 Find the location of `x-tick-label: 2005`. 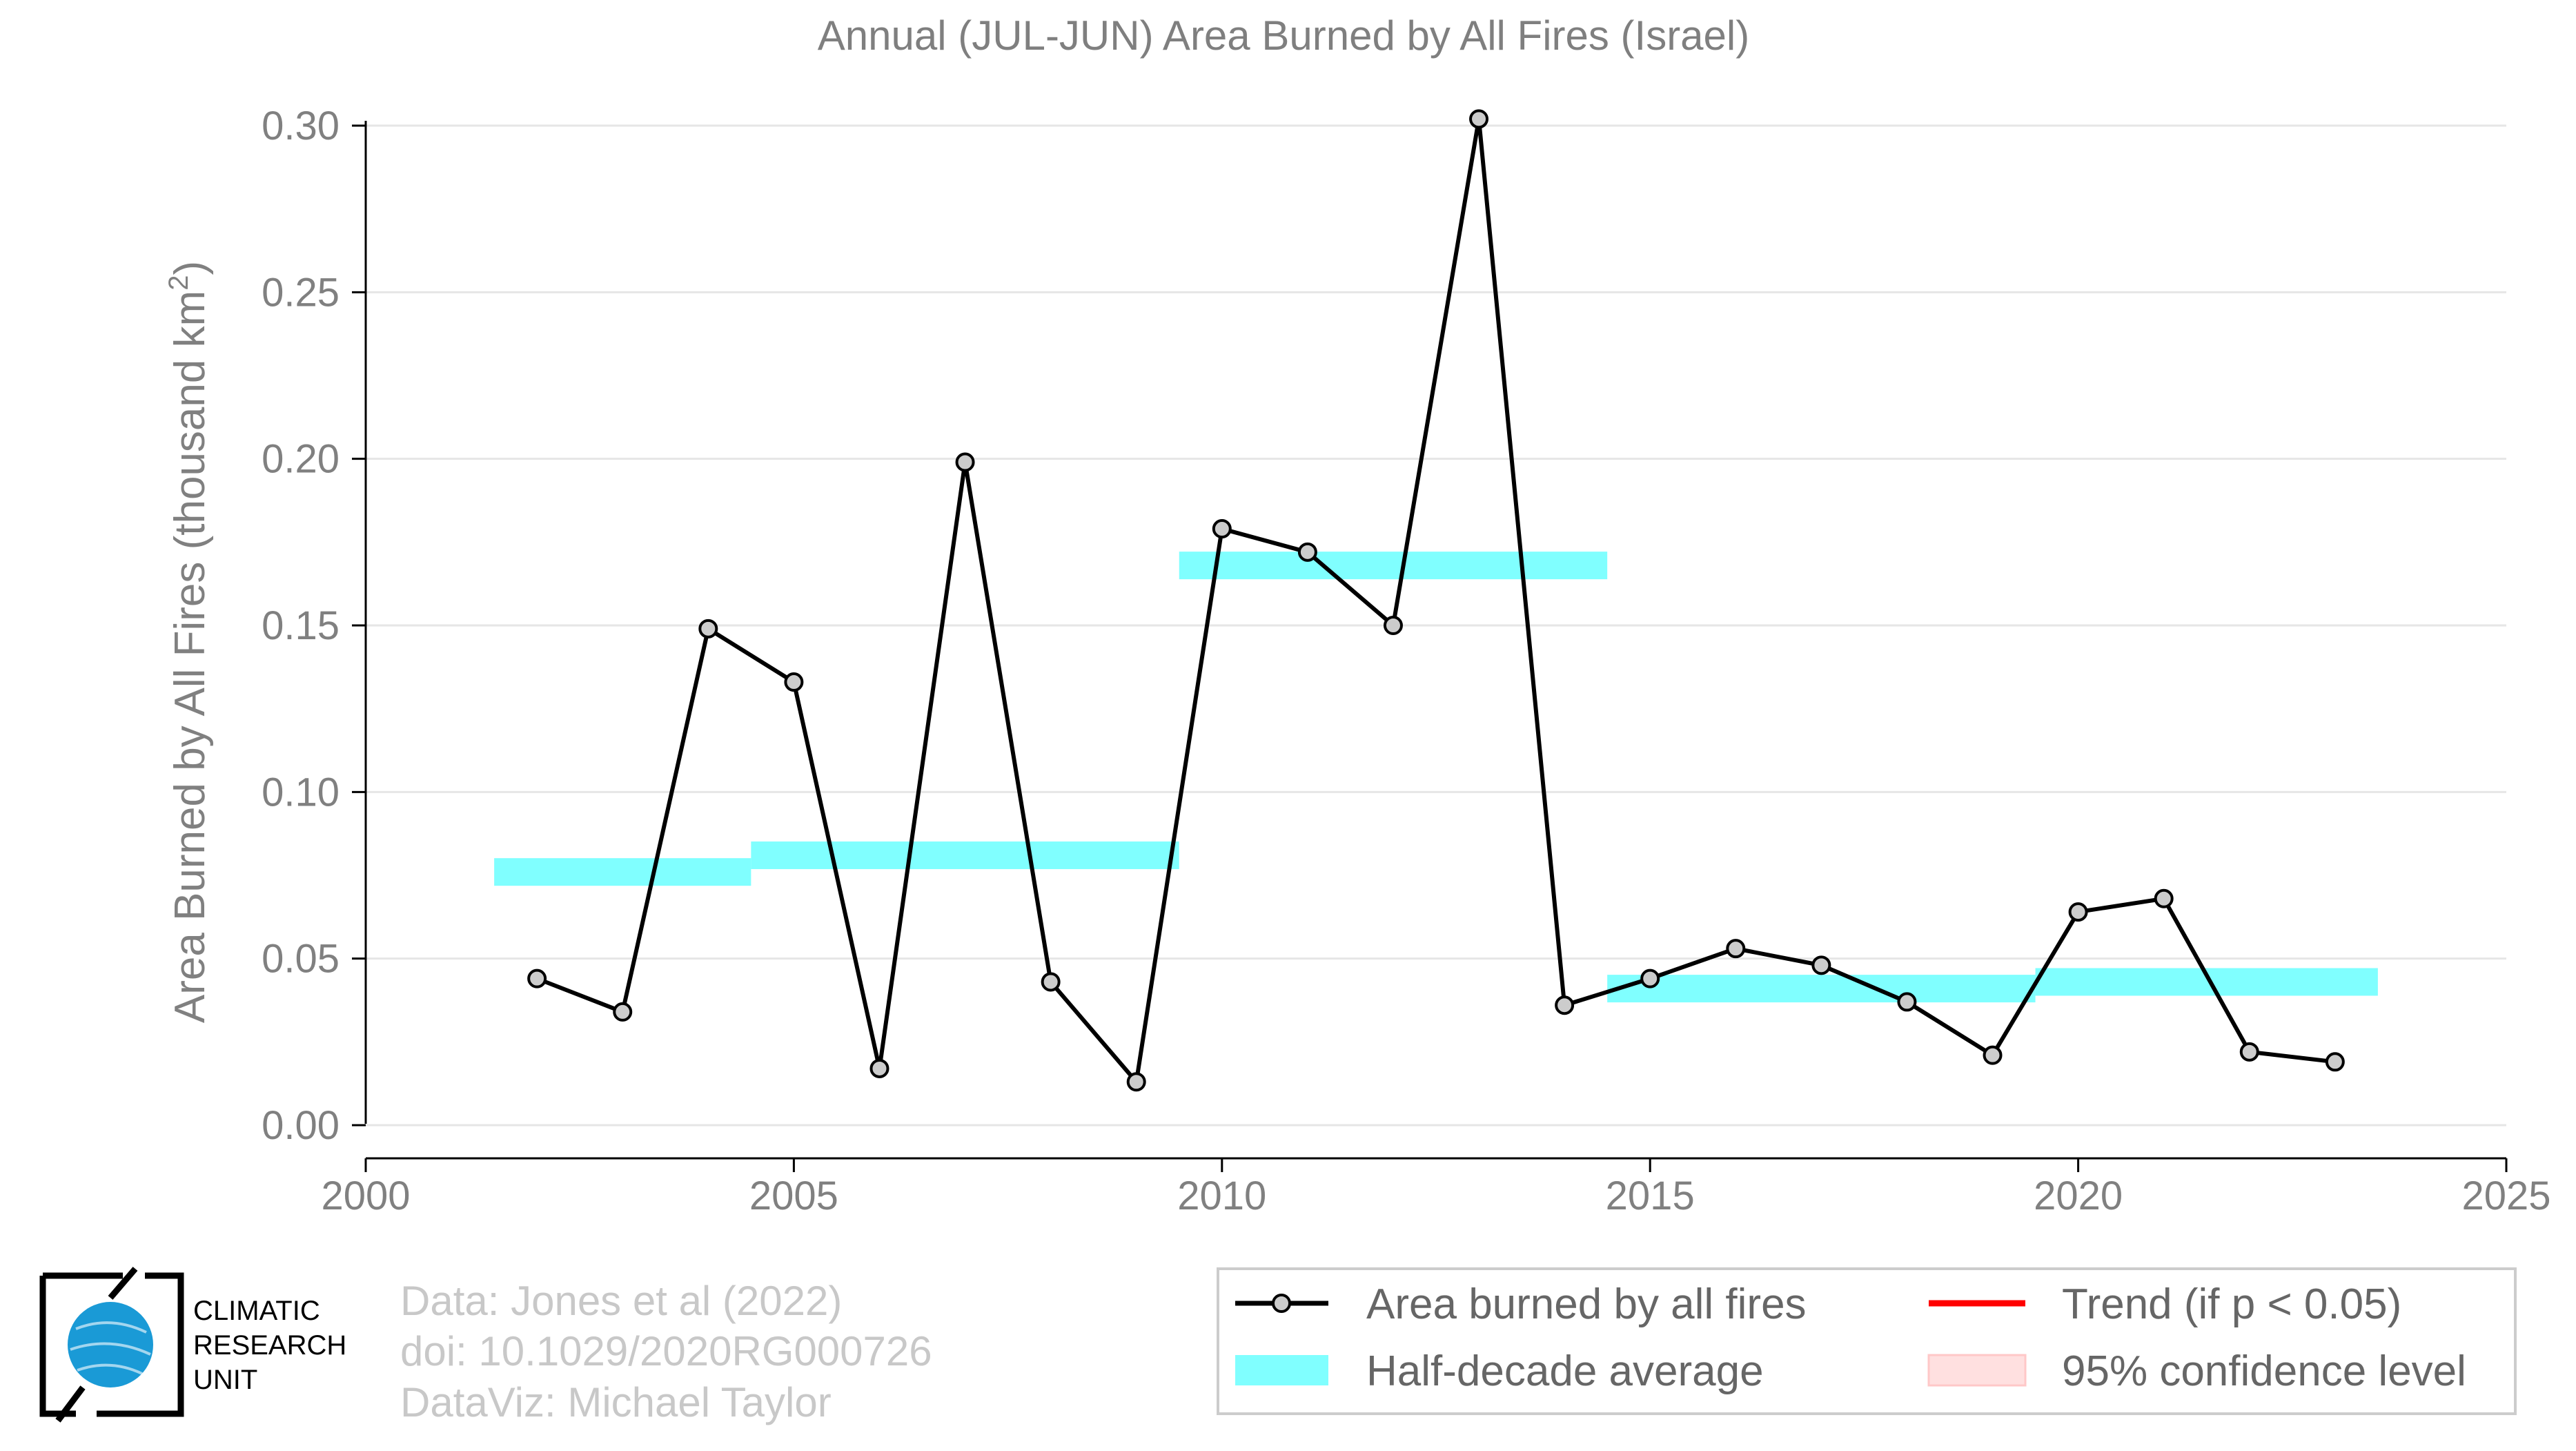

x-tick-label: 2005 is located at coordinates (793, 1196).